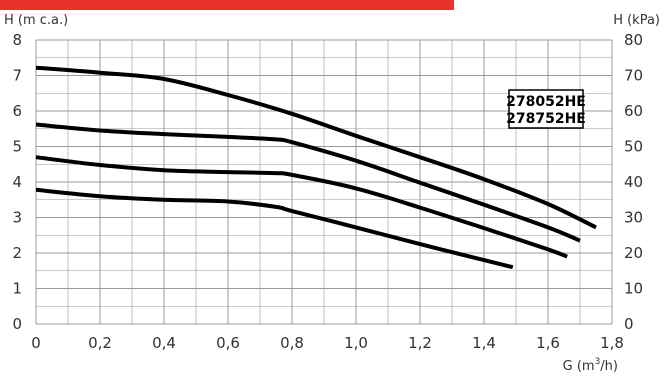  I want to click on y-right-axis-label: H (kPa), so click(636, 20).